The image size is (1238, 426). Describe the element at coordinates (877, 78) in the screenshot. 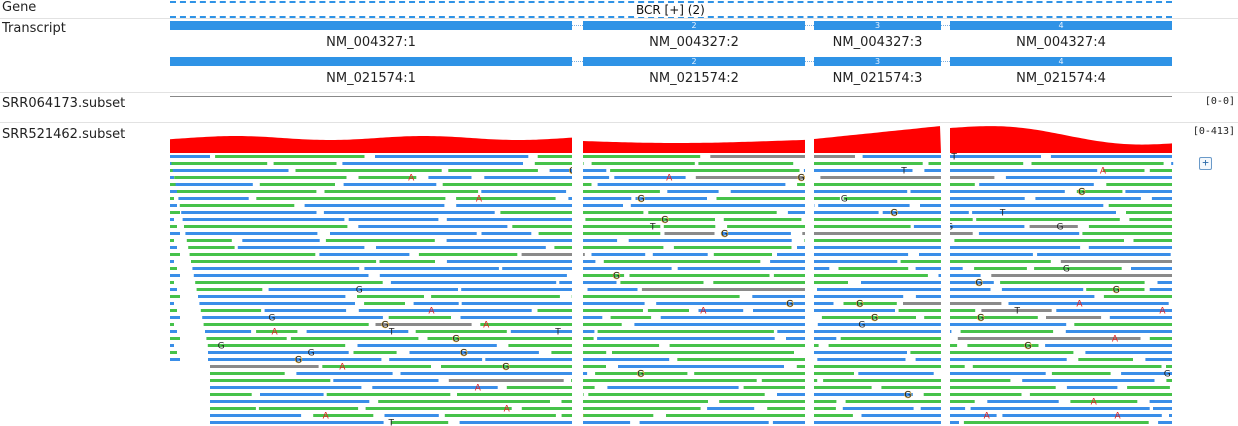

I see `transcript-exon-label: NM_021574:3` at that location.